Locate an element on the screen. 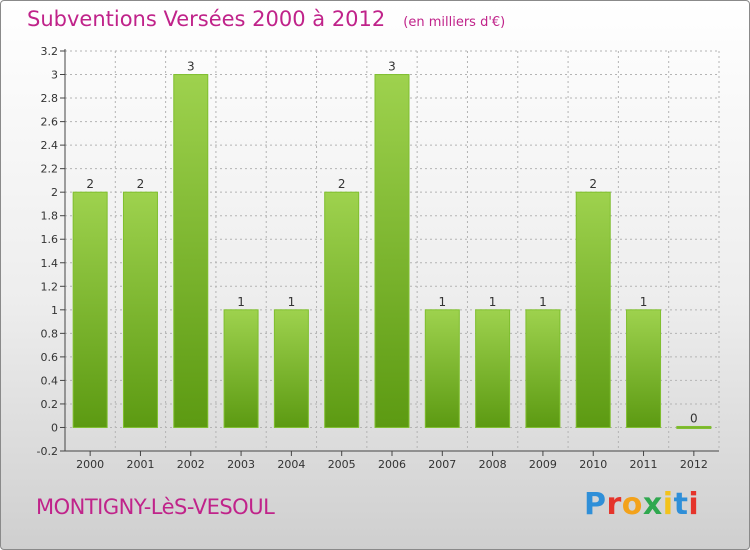  y-tick-label: 1.6 is located at coordinates (50, 239).